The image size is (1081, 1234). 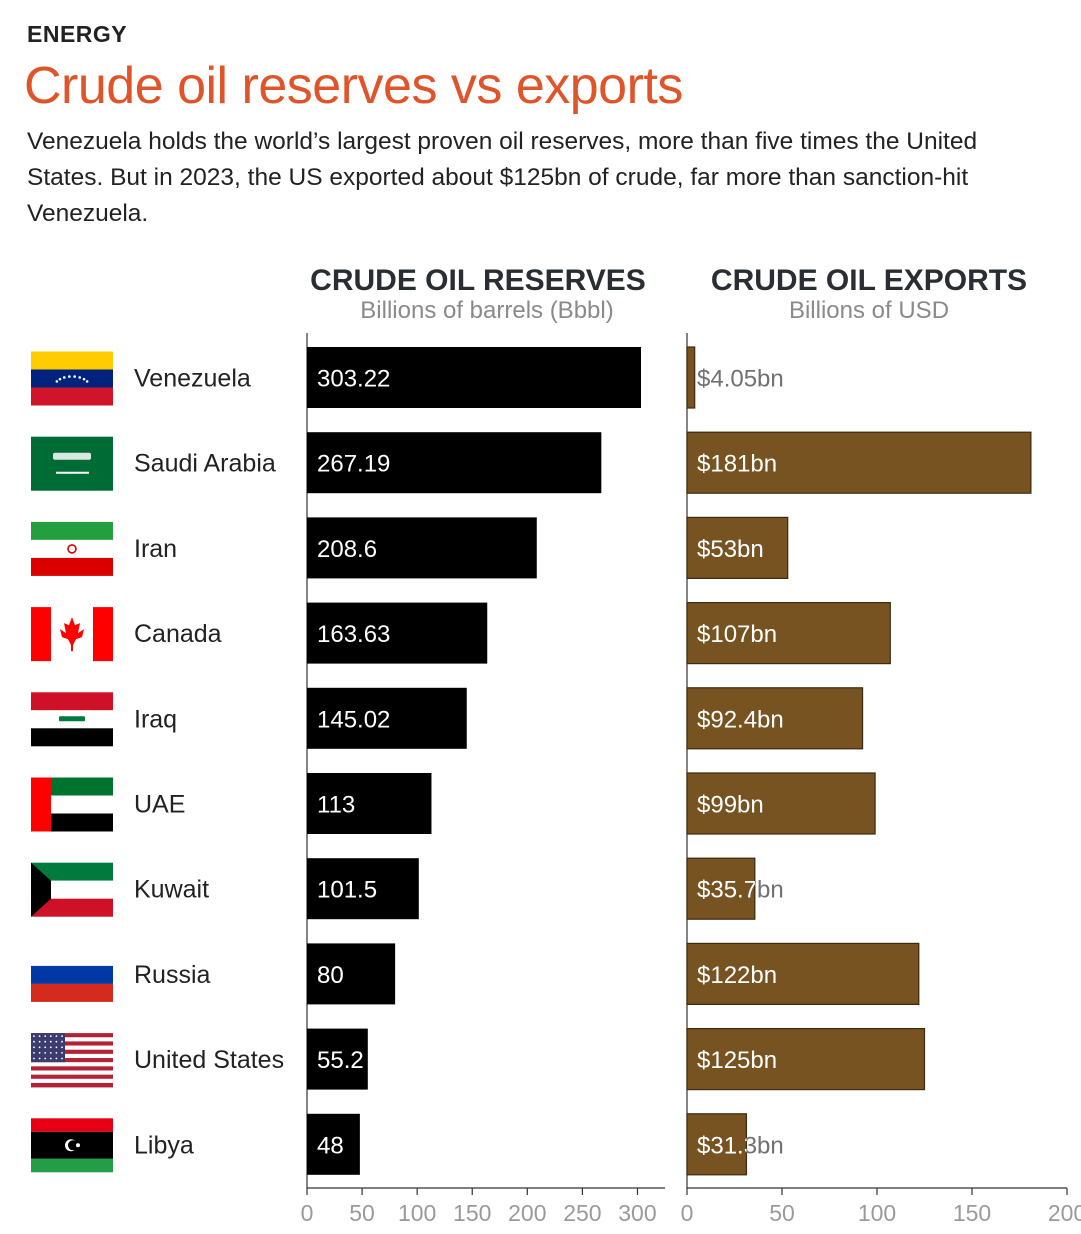 I want to click on reserves-data-label-overlay: 55.2, so click(x=340, y=1060).